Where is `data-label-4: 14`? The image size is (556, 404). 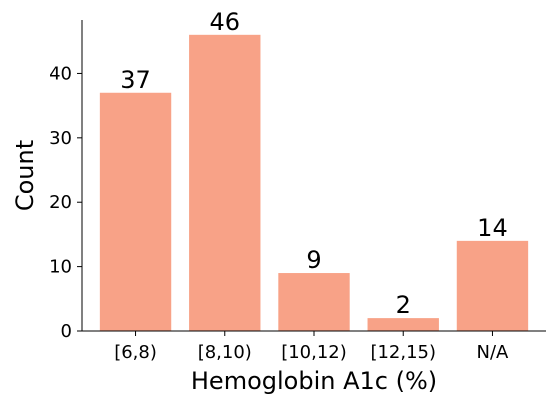 data-label-4: 14 is located at coordinates (492, 228).